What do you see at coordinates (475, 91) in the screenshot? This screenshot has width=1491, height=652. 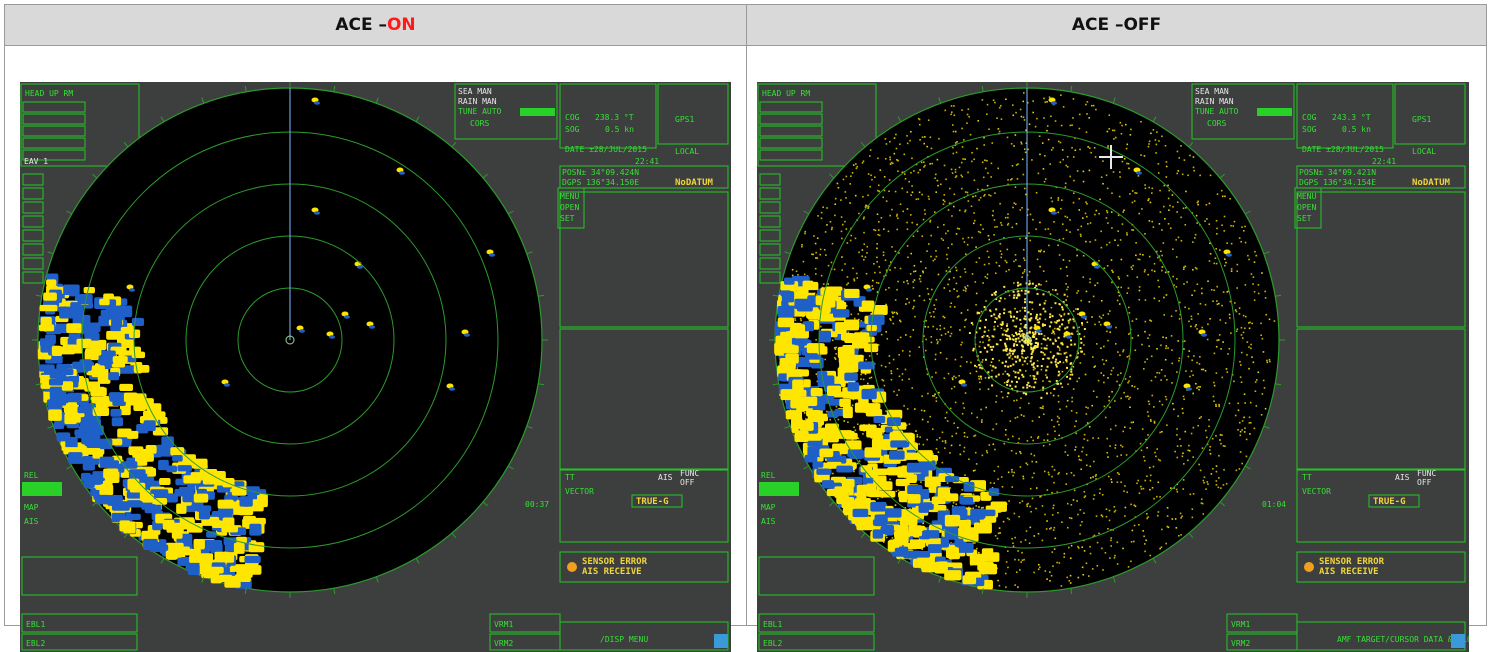 I see `sea-label: SEA MAN` at bounding box center [475, 91].